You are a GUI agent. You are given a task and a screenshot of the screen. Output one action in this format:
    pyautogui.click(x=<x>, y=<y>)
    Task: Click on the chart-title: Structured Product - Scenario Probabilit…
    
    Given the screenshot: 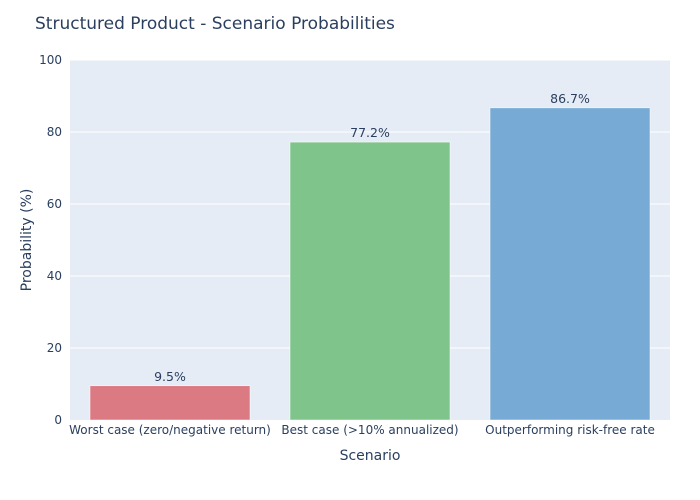 What is the action you would take?
    pyautogui.click(x=215, y=24)
    